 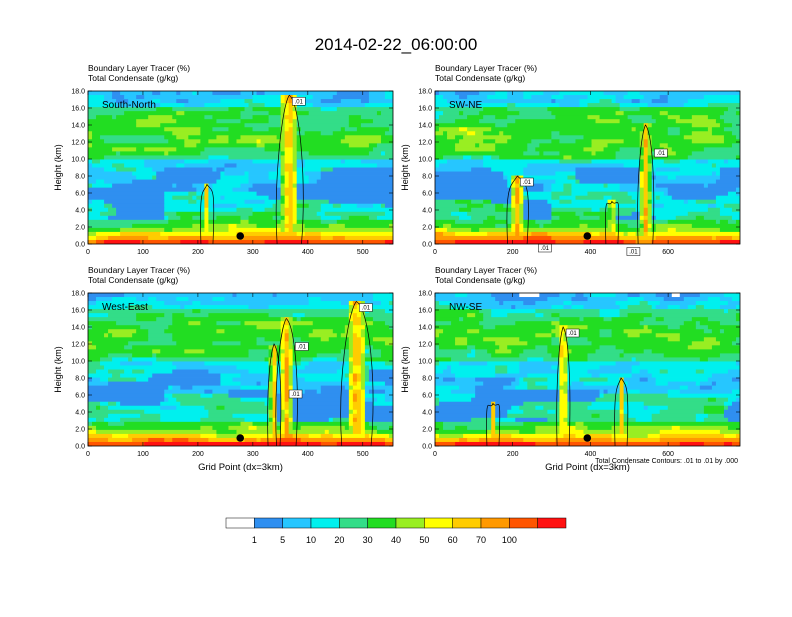 I want to click on colorbar-label: 50, so click(x=424, y=540).